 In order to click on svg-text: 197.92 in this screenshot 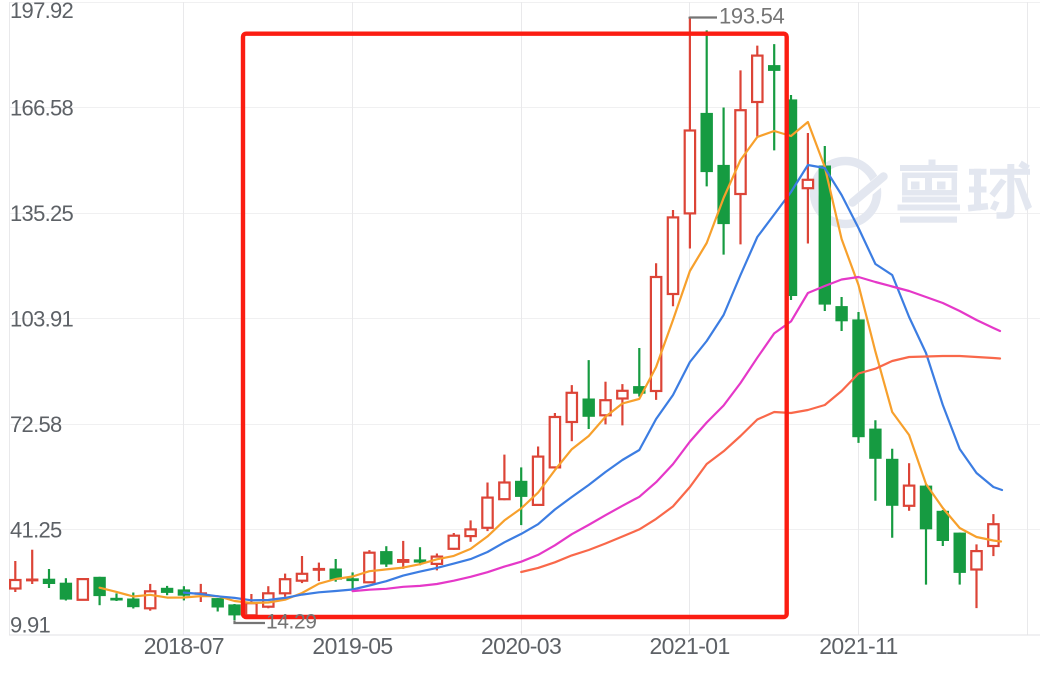, I will do `click(42, 11)`.